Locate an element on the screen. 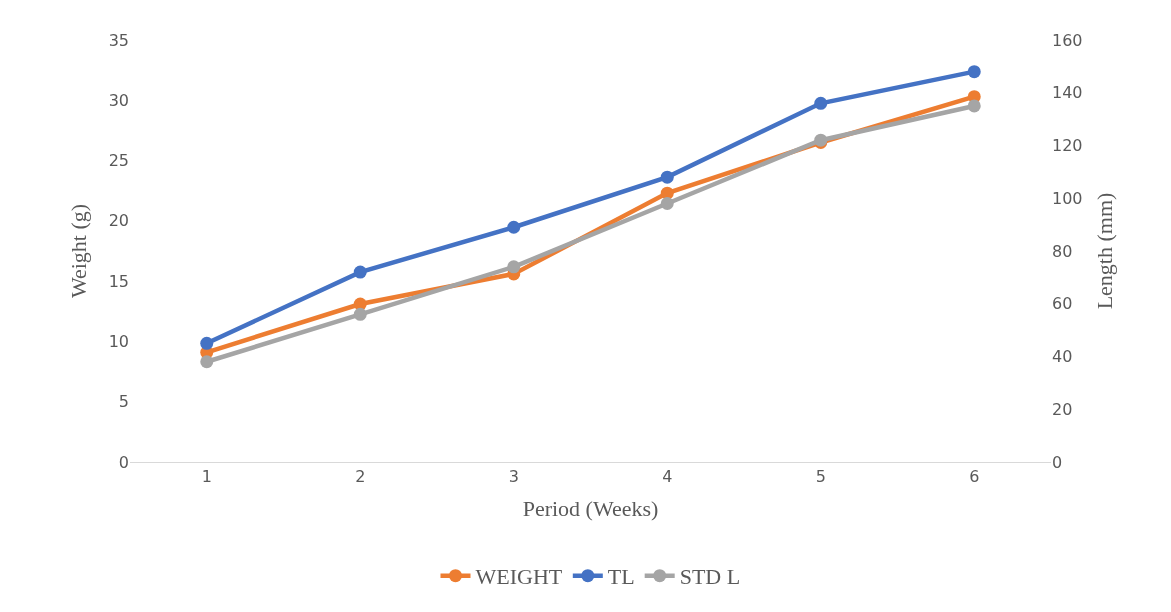 This screenshot has height=612, width=1171. y-tick-label: 0 is located at coordinates (123, 462).